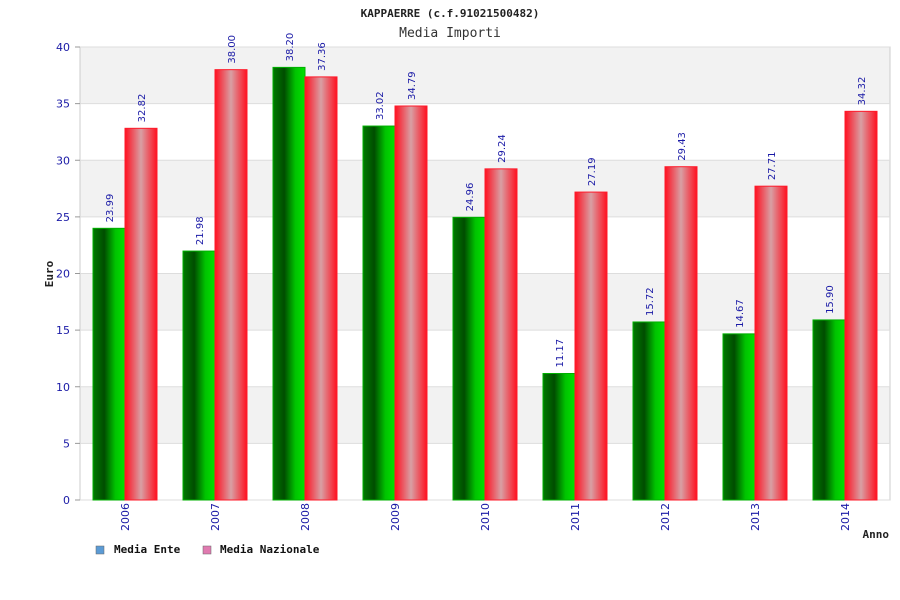  Describe the element at coordinates (755, 517) in the screenshot. I see `x-tick-label: 2013` at that location.